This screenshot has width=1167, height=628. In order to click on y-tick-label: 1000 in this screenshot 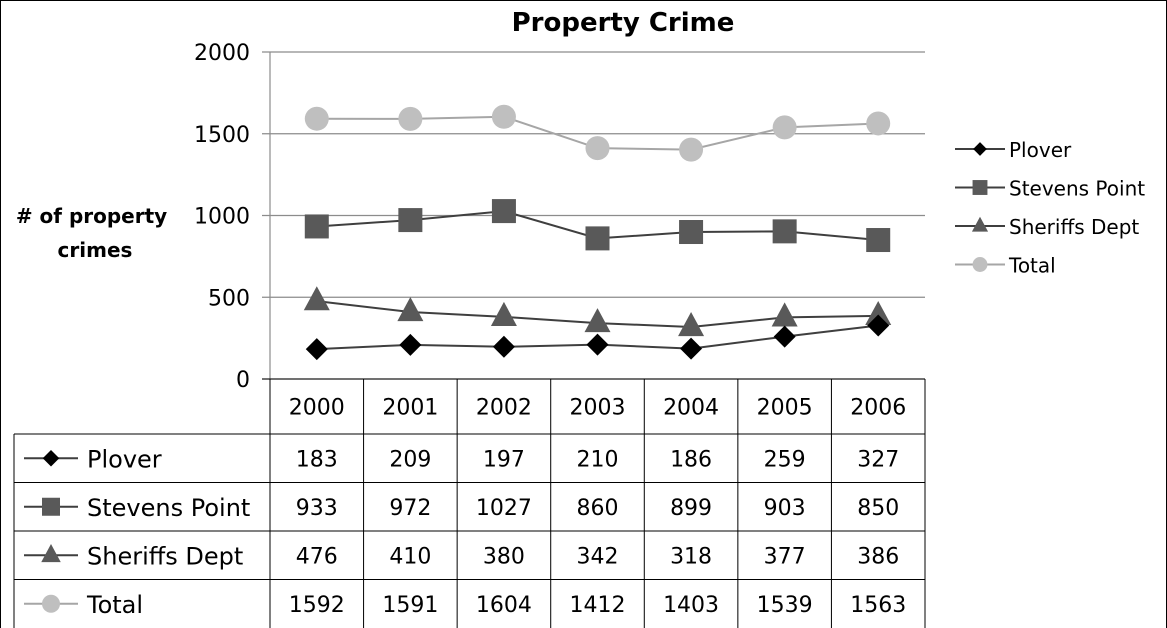, I will do `click(222, 217)`.